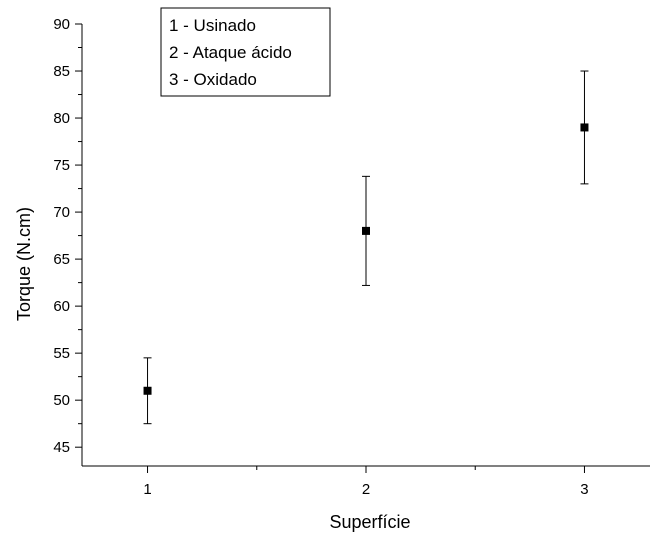  What do you see at coordinates (61, 165) in the screenshot?
I see `y-tick-label: 75` at bounding box center [61, 165].